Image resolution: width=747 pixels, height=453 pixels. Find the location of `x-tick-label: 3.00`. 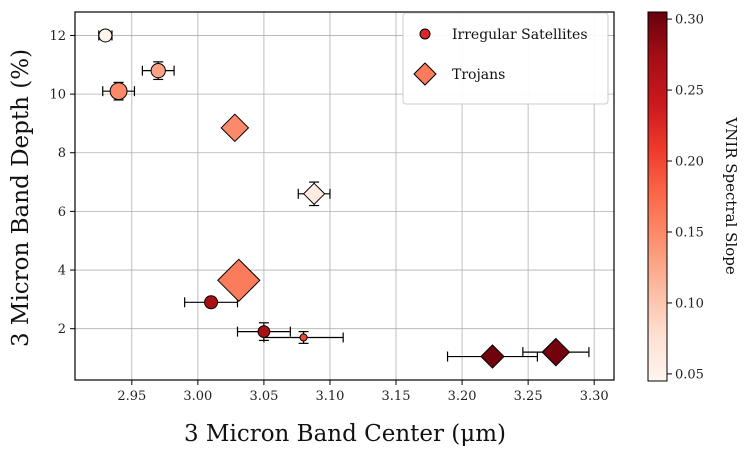

x-tick-label: 3.00 is located at coordinates (197, 396).